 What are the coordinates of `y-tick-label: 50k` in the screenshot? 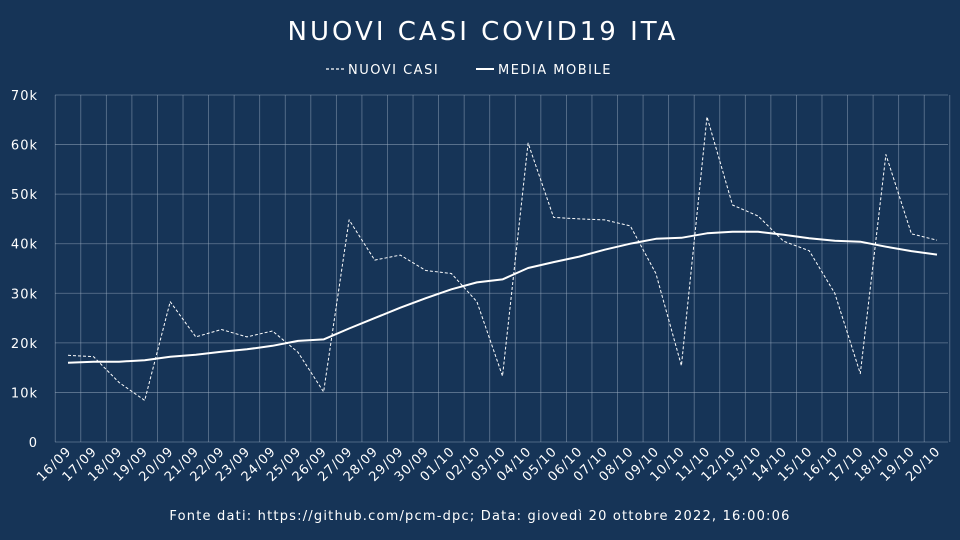 It's located at (24, 195).